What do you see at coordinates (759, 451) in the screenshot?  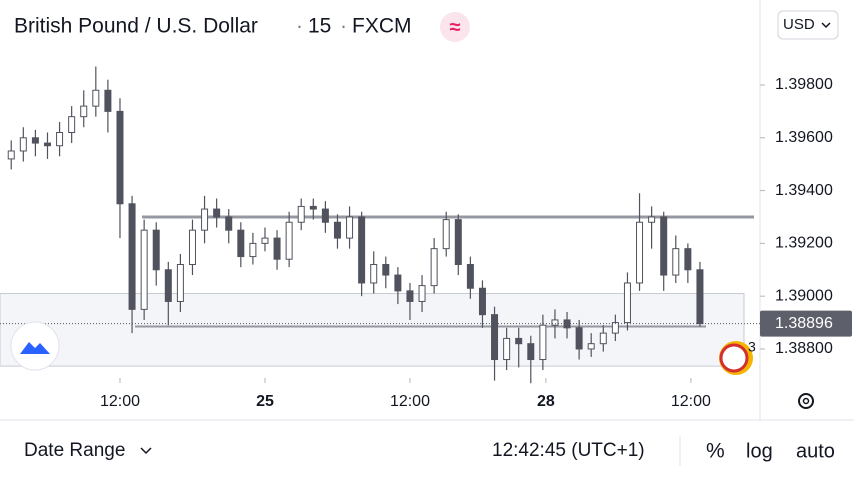 I see `log-button: log` at bounding box center [759, 451].